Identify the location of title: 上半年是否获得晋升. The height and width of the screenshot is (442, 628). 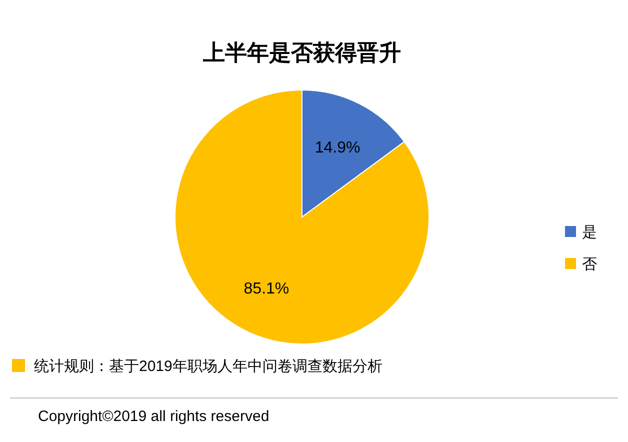
(302, 52).